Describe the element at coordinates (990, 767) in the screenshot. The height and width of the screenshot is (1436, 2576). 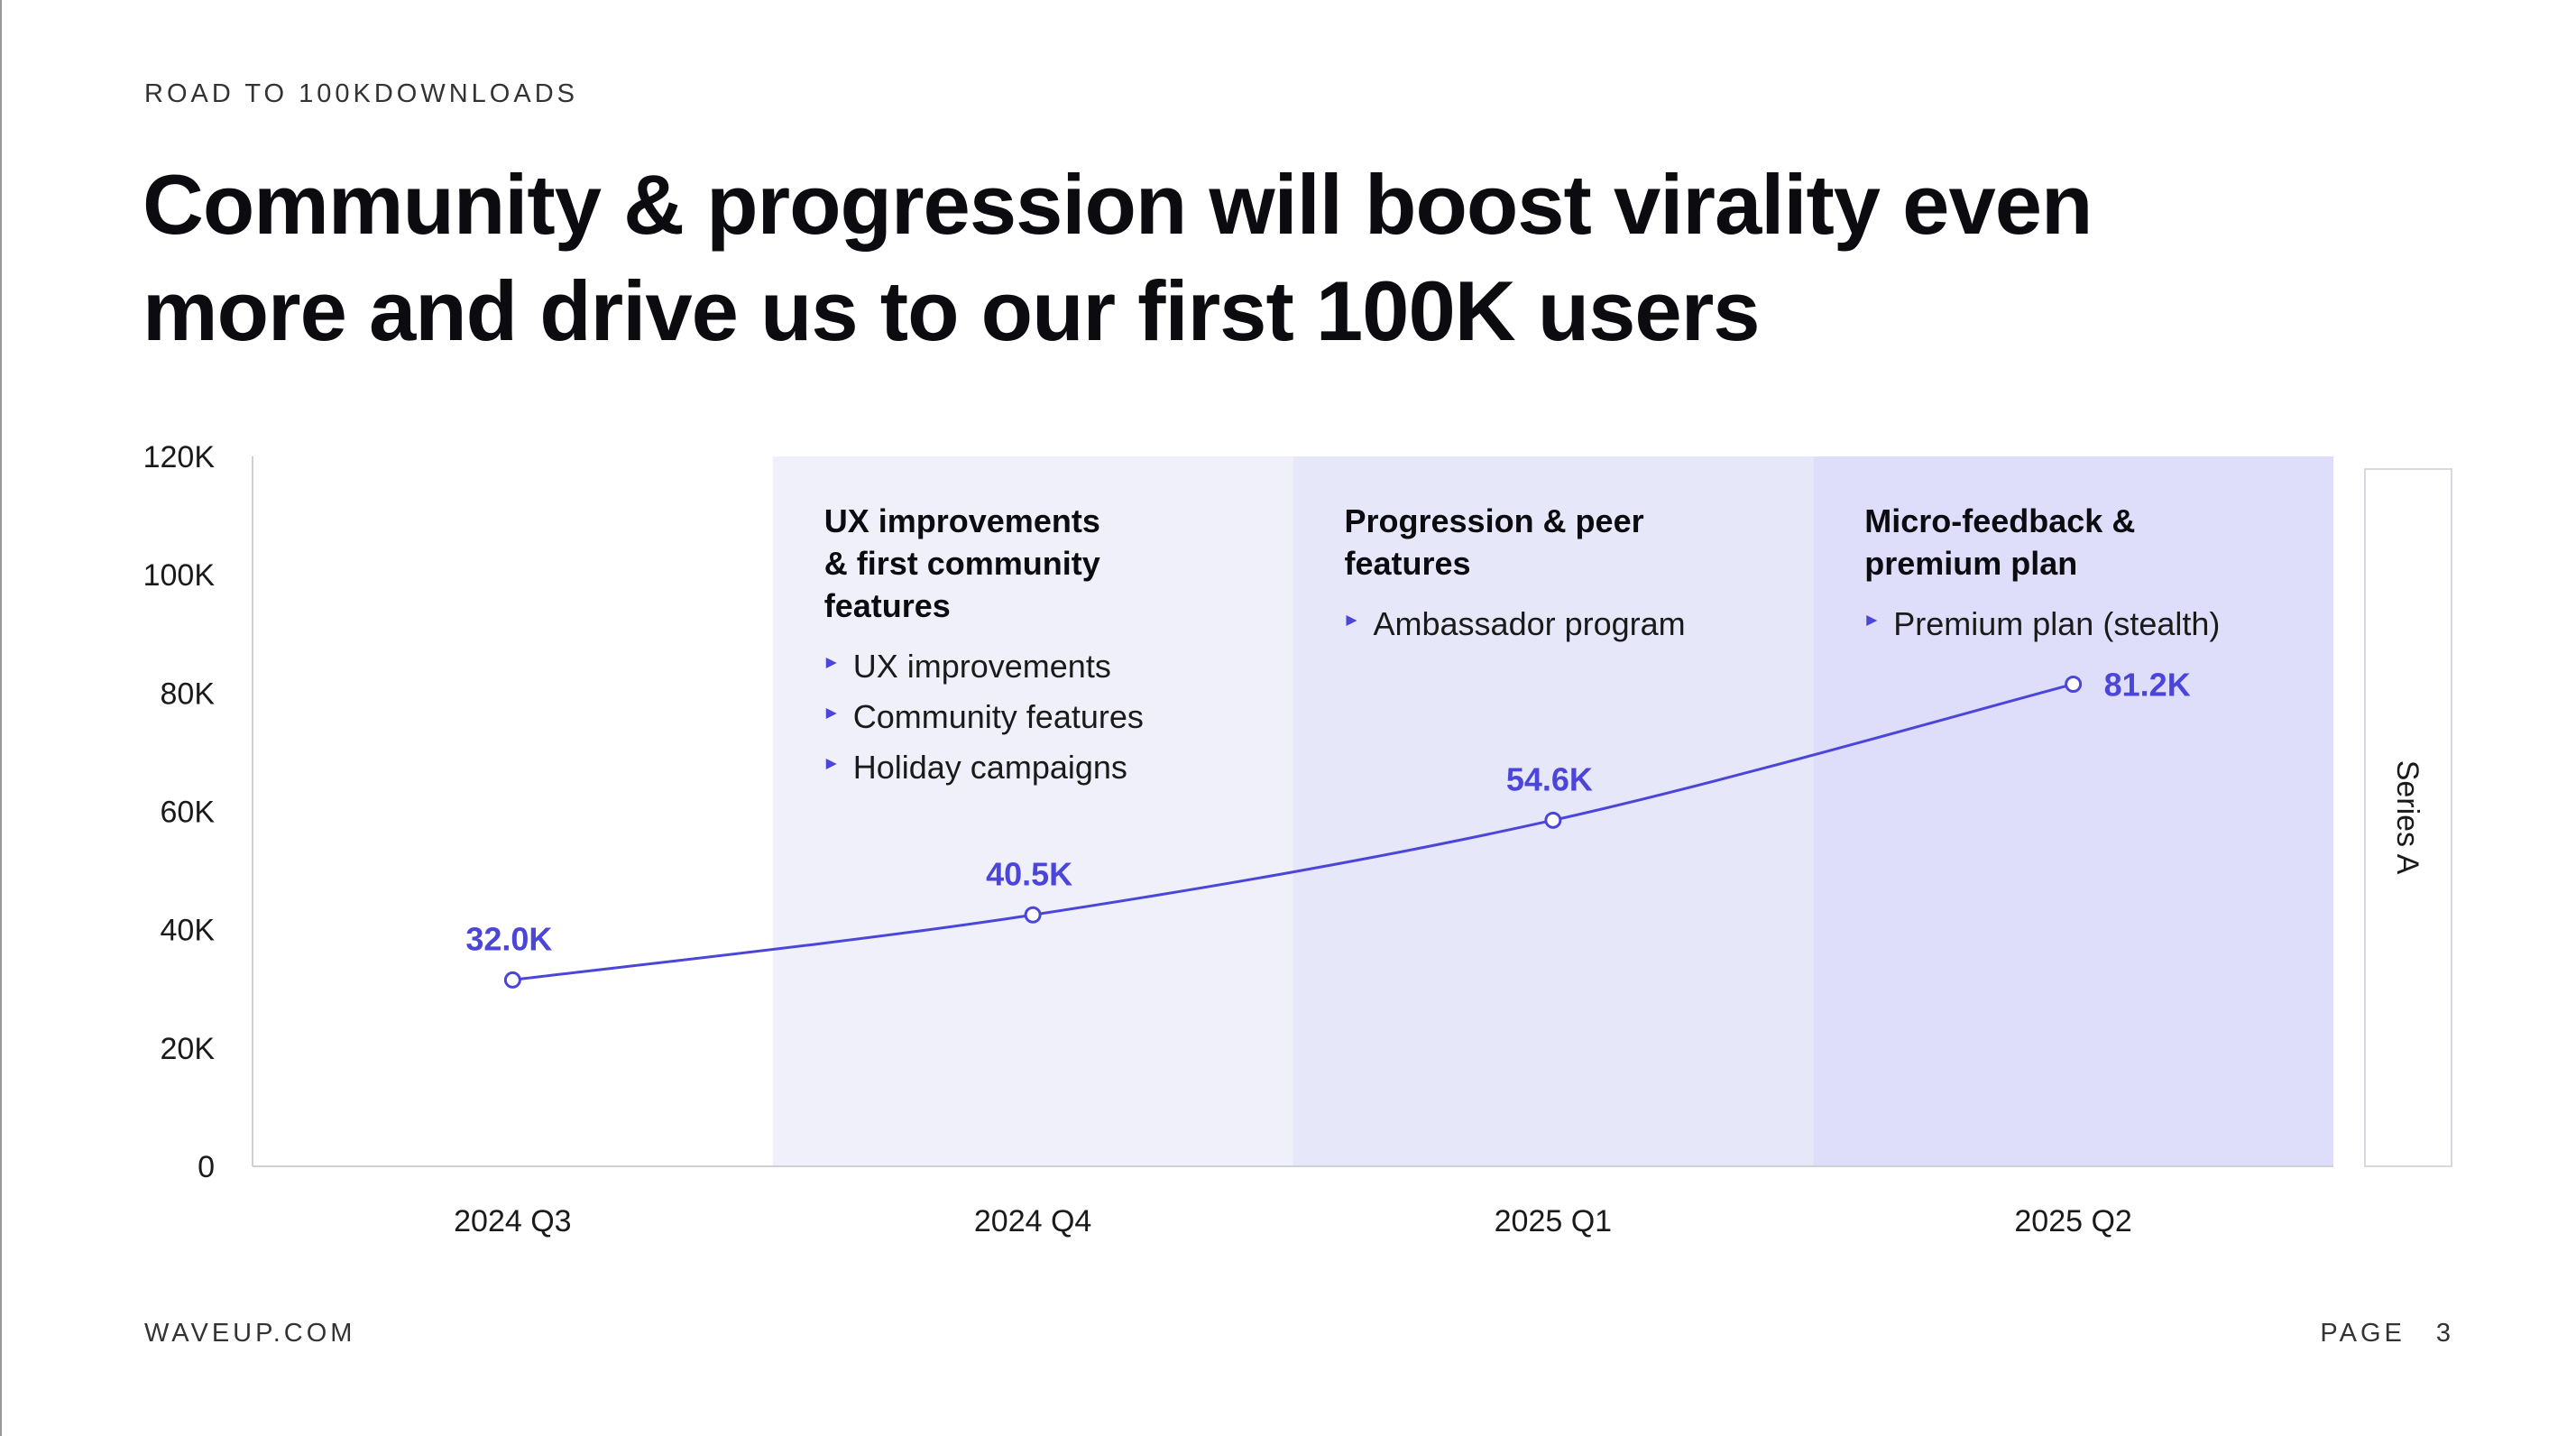
I see `phase-bullet: Holiday campaigns` at that location.